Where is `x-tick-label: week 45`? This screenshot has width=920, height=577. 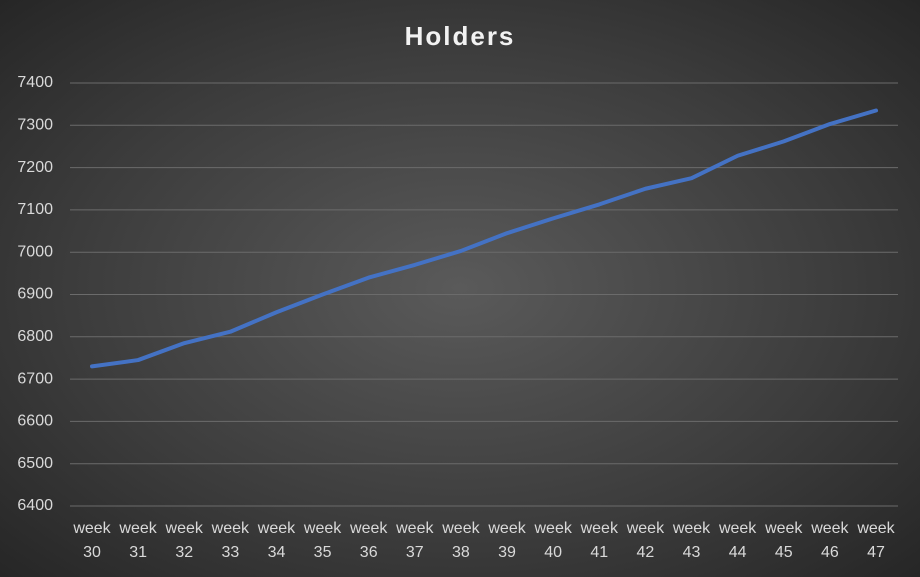
x-tick-label: week 45 is located at coordinates (784, 540).